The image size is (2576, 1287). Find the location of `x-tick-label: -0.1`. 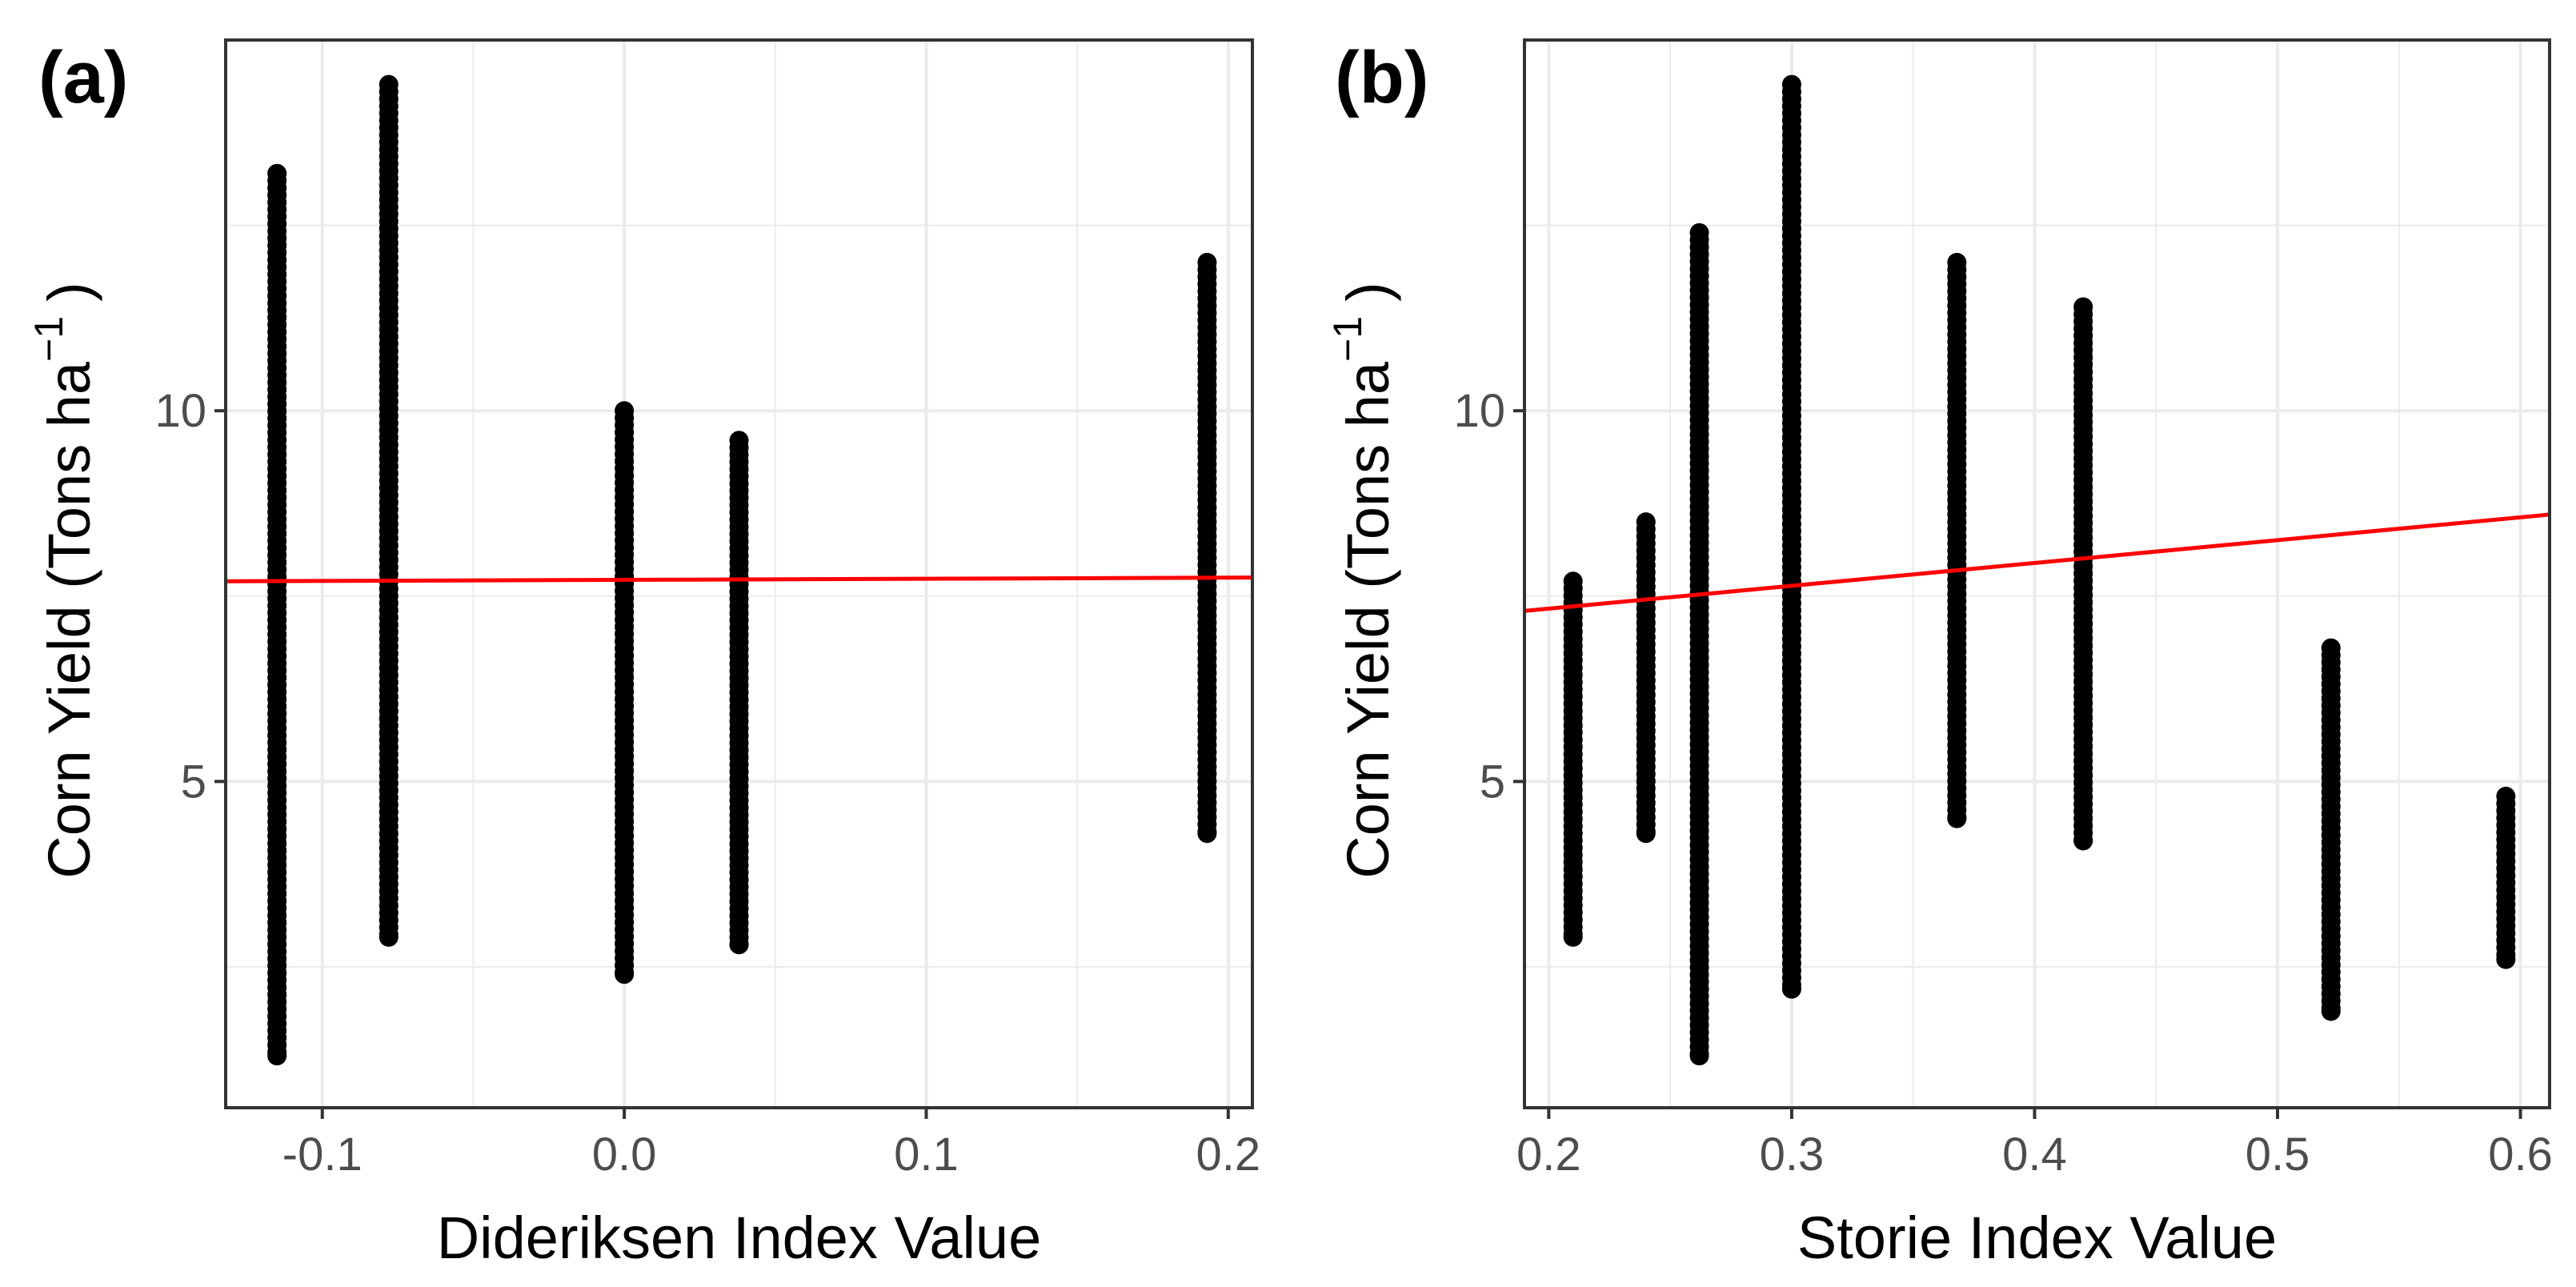

x-tick-label: -0.1 is located at coordinates (322, 1155).